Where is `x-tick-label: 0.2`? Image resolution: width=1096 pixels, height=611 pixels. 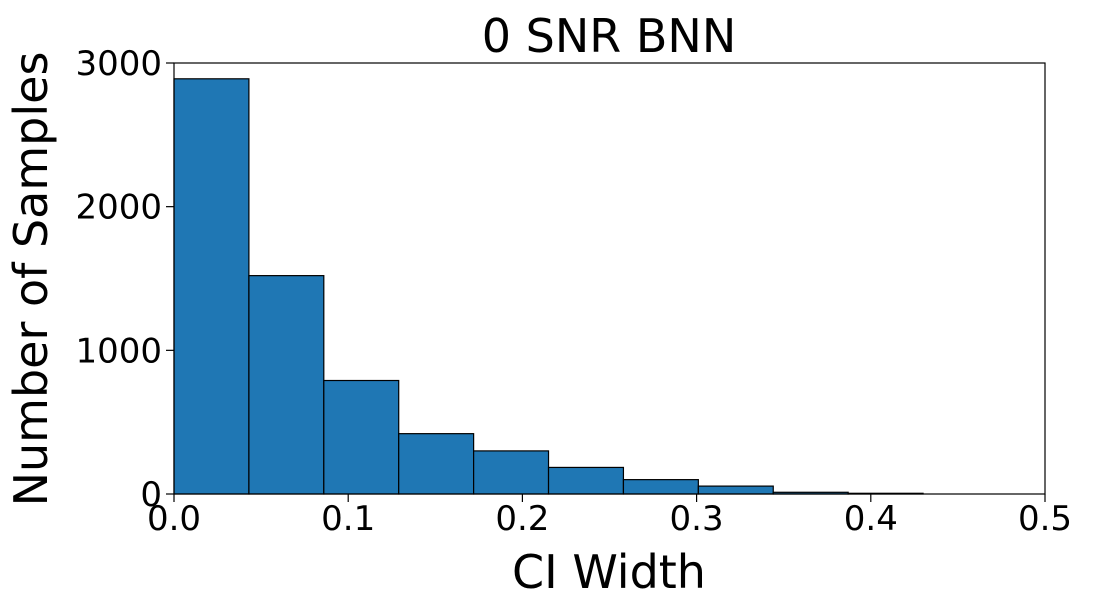
x-tick-label: 0.2 is located at coordinates (522, 519).